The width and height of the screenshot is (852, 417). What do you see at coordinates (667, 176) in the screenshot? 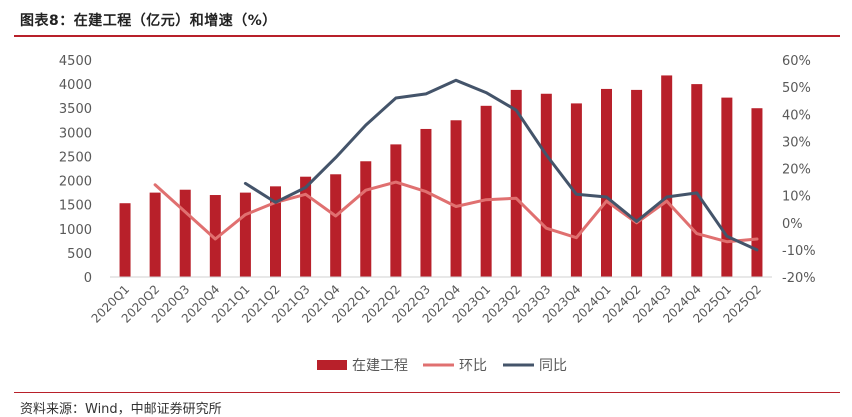
I see `bar-2024Q3` at bounding box center [667, 176].